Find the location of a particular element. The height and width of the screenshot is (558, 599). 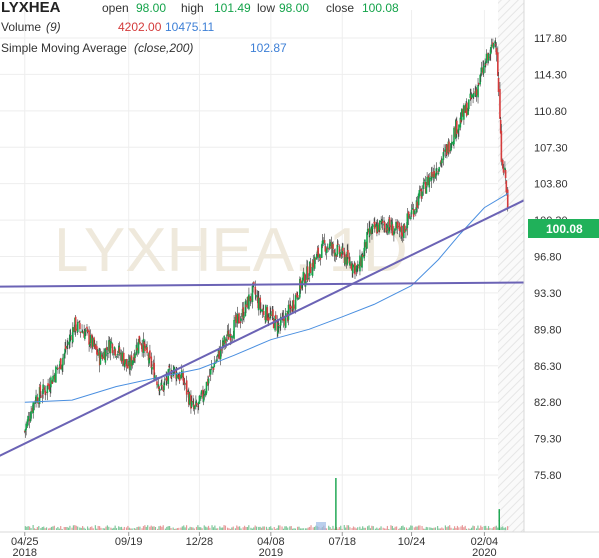

y-tick-label: 86.30 is located at coordinates (548, 367).